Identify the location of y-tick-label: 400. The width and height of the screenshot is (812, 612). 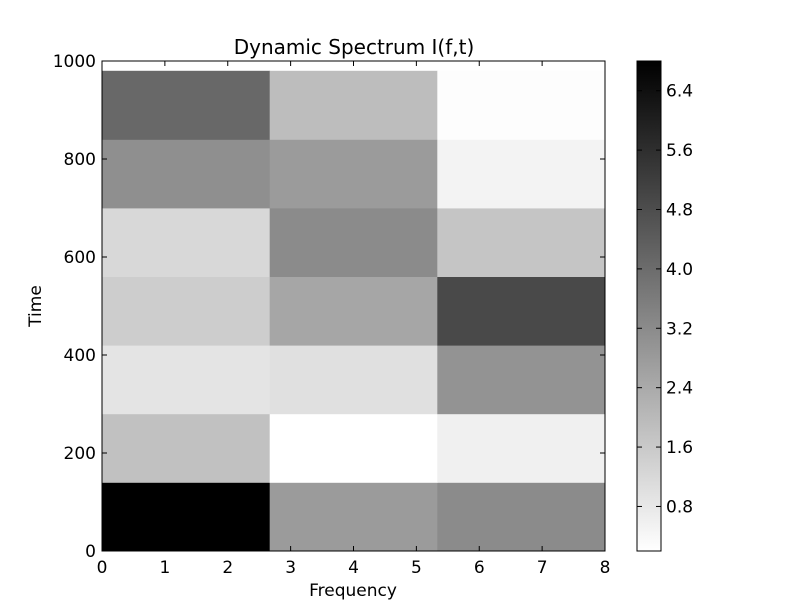
(80, 356).